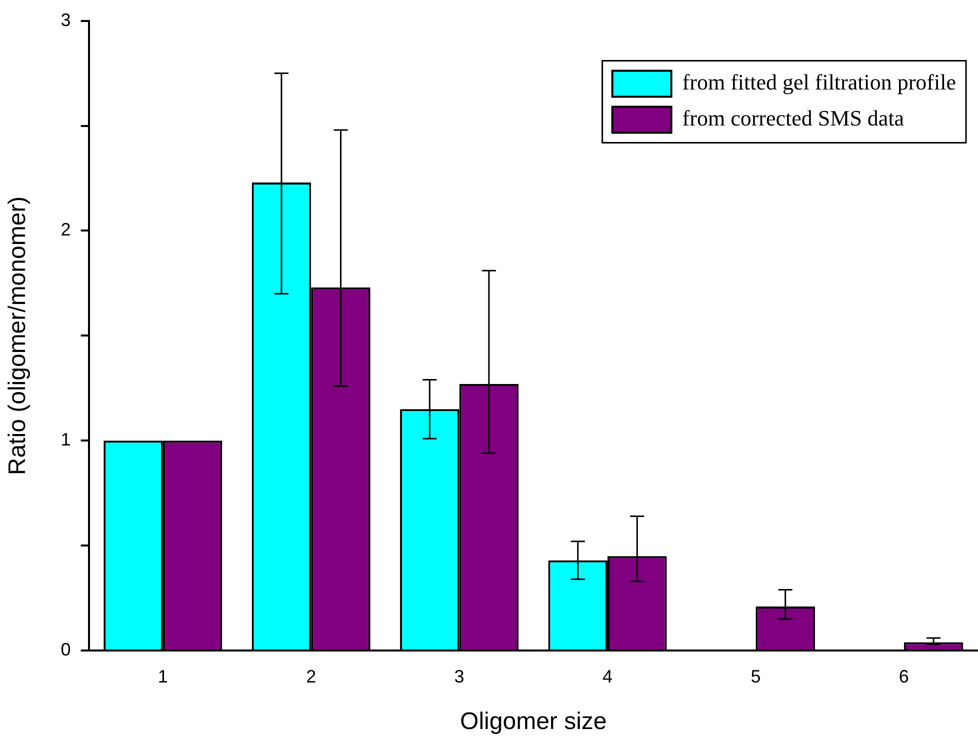 This screenshot has width=978, height=751. What do you see at coordinates (65, 20) in the screenshot?
I see `y-tick-label: 3` at bounding box center [65, 20].